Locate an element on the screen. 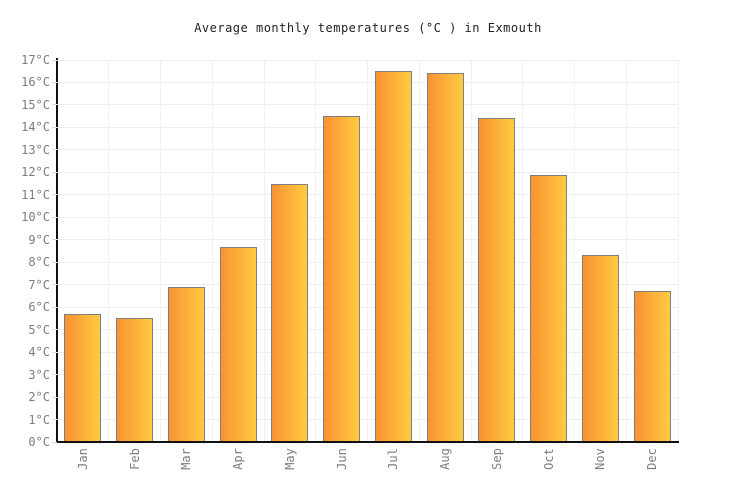 The height and width of the screenshot is (500, 736). x-axis-label-sep: Sep is located at coordinates (496, 459).